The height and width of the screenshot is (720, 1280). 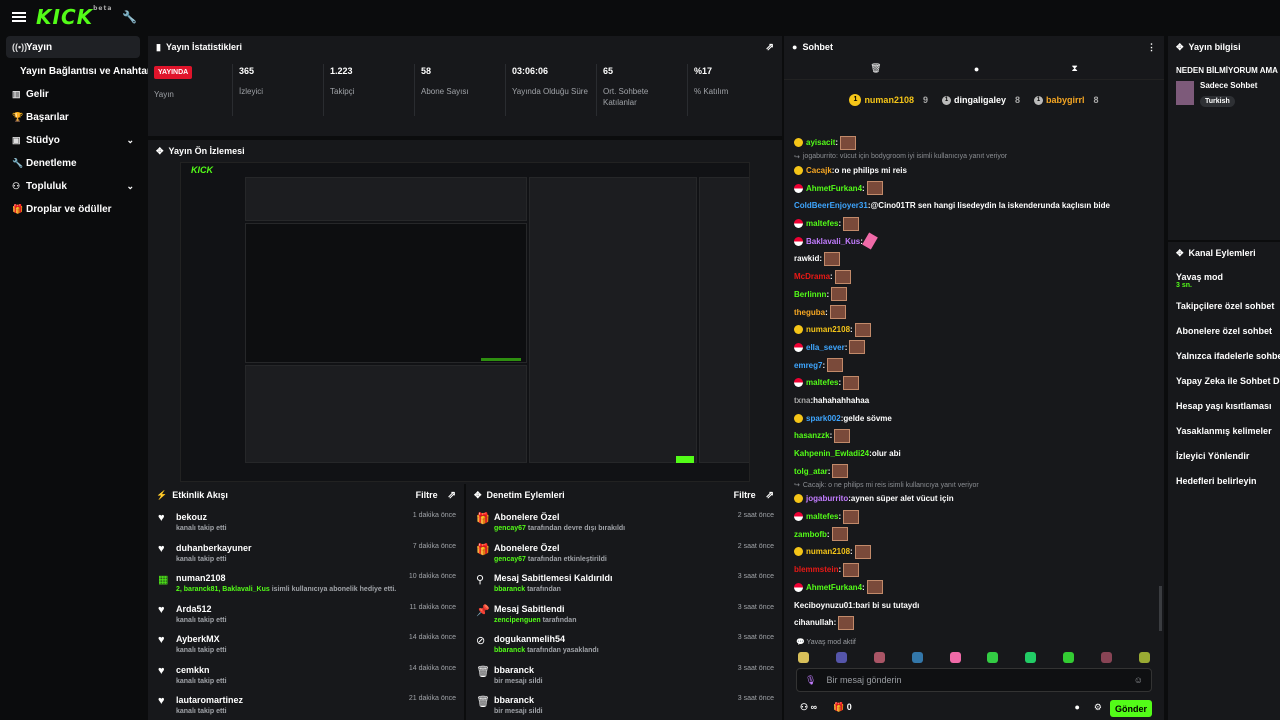 What do you see at coordinates (426, 495) in the screenshot?
I see `activity-filter-button: Filtre` at bounding box center [426, 495].